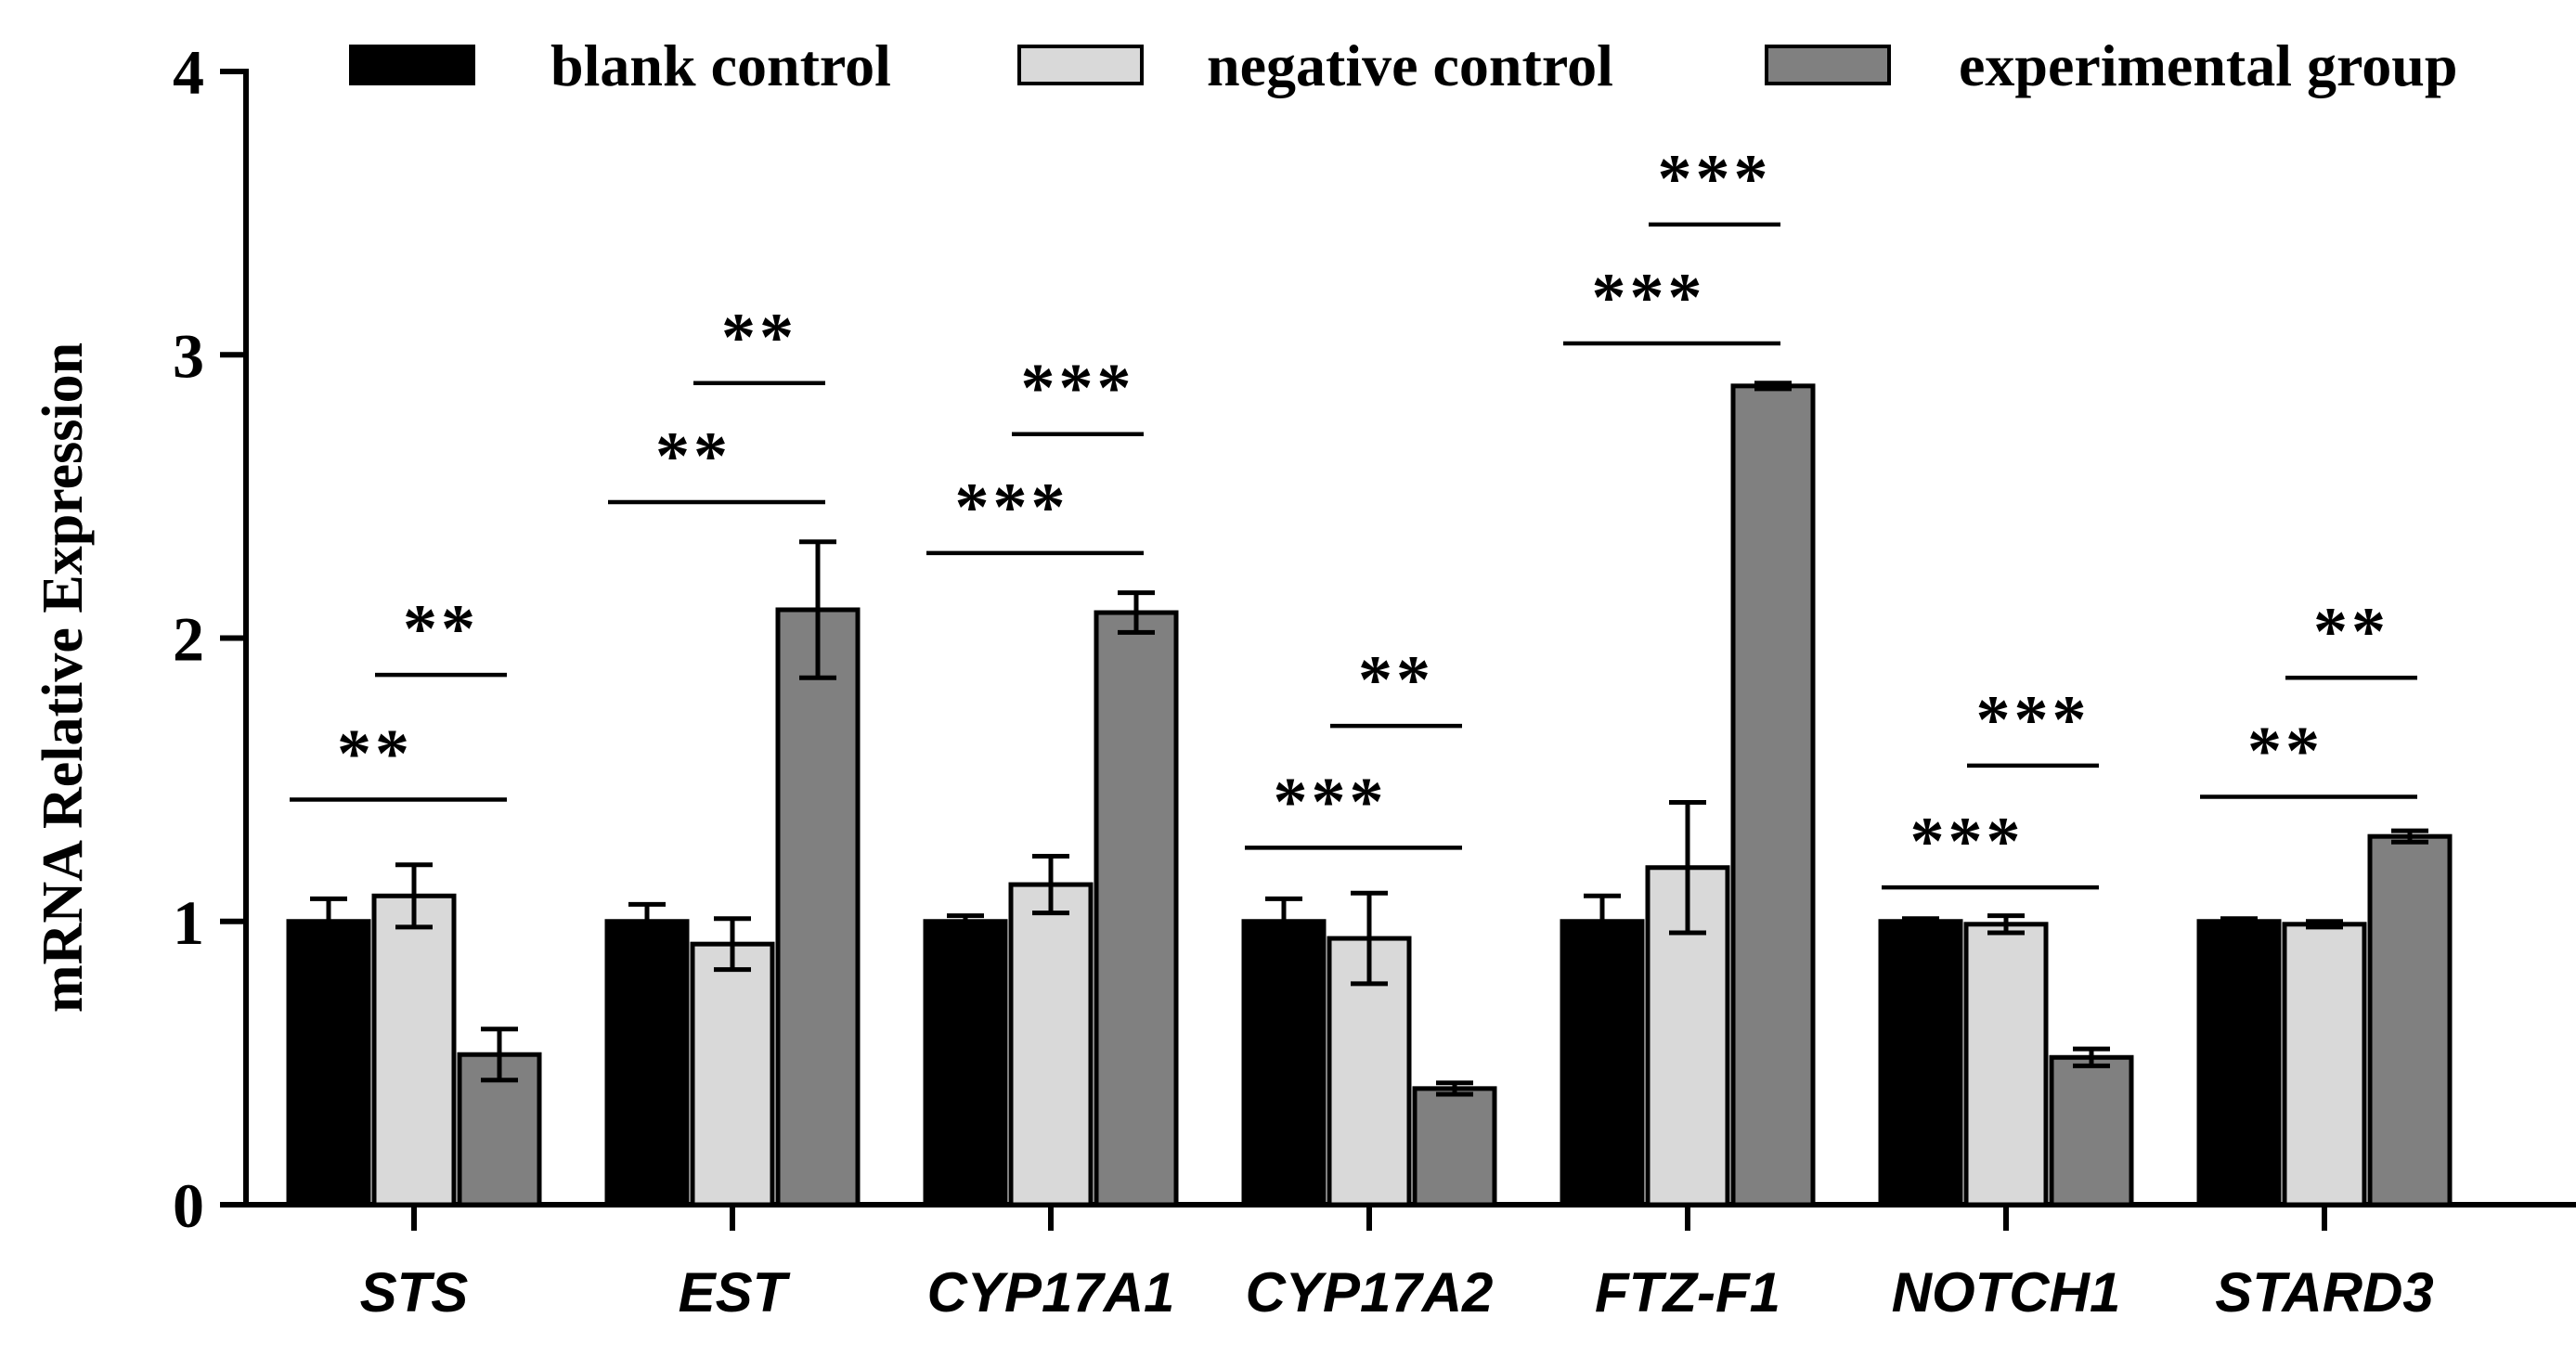 Image resolution: width=2576 pixels, height=1356 pixels. Describe the element at coordinates (328, 1063) in the screenshot. I see `bar-blank-control-sts` at that location.